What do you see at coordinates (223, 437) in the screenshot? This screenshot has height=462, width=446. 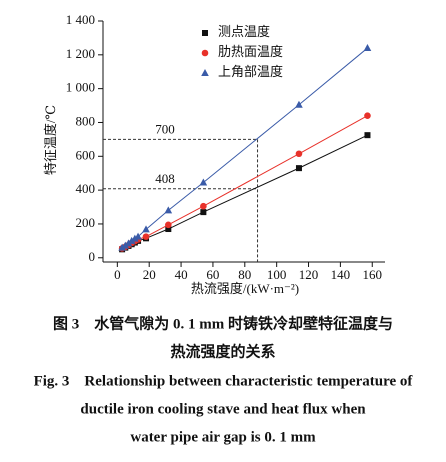 I see `caption-en: water pipe air gap is 0. 1 mm` at bounding box center [223, 437].